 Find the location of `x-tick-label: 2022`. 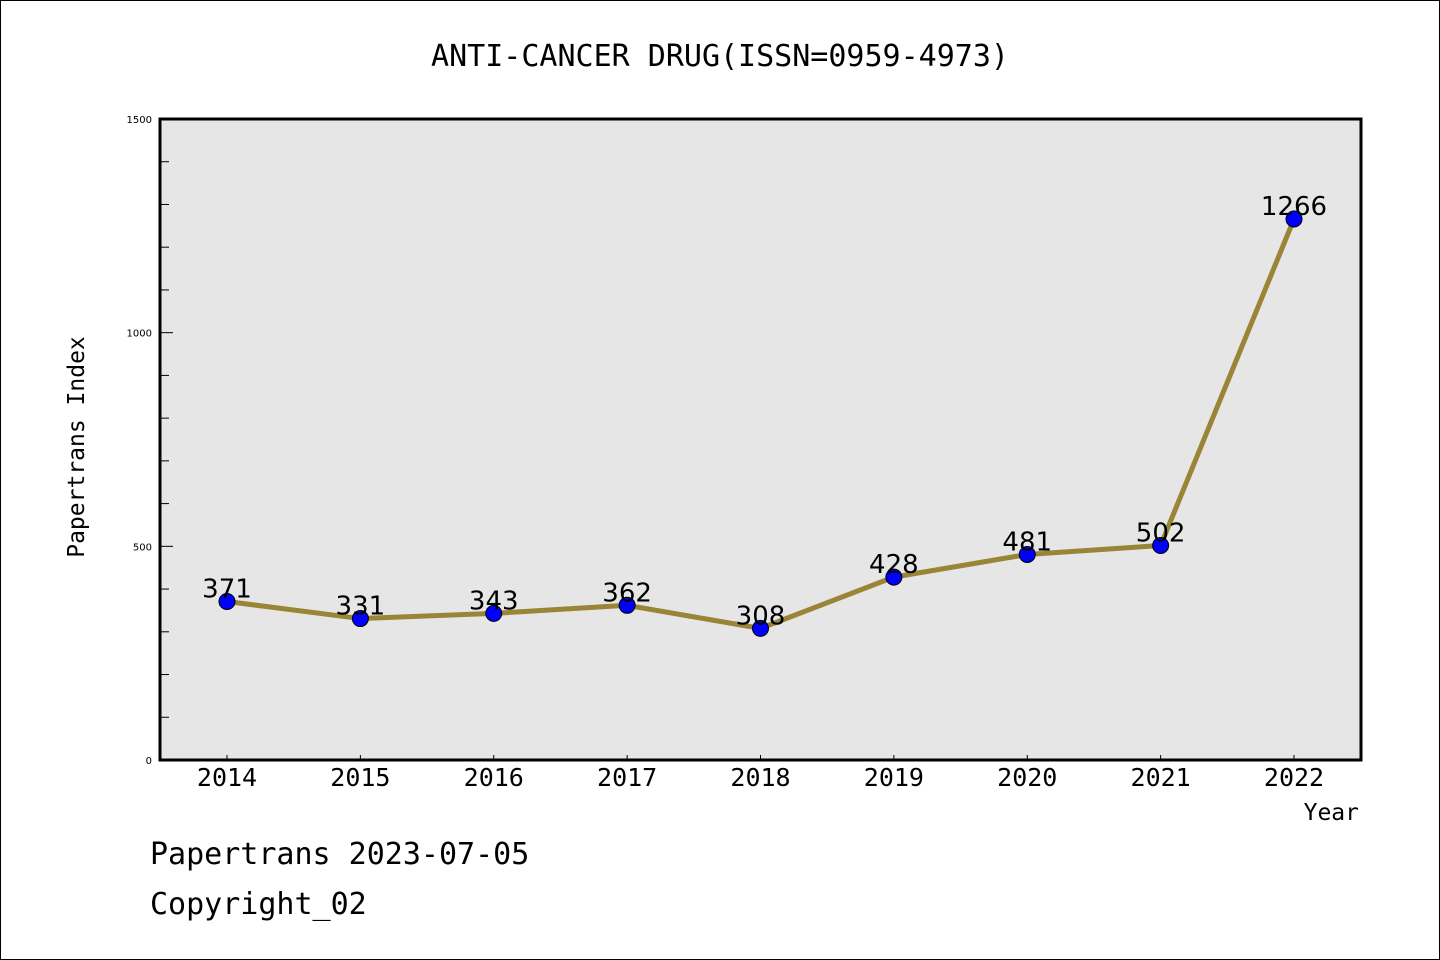

x-tick-label: 2022 is located at coordinates (1294, 777).